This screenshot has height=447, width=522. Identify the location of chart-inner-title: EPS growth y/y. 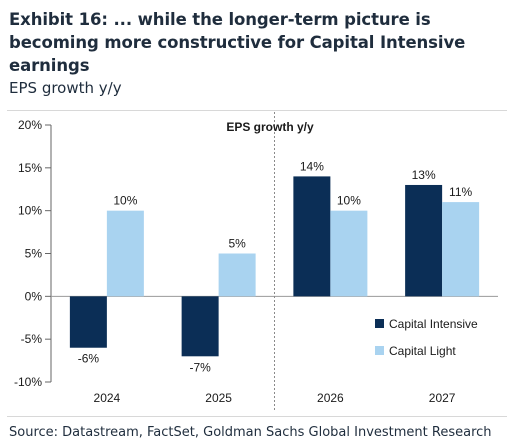
(270, 127).